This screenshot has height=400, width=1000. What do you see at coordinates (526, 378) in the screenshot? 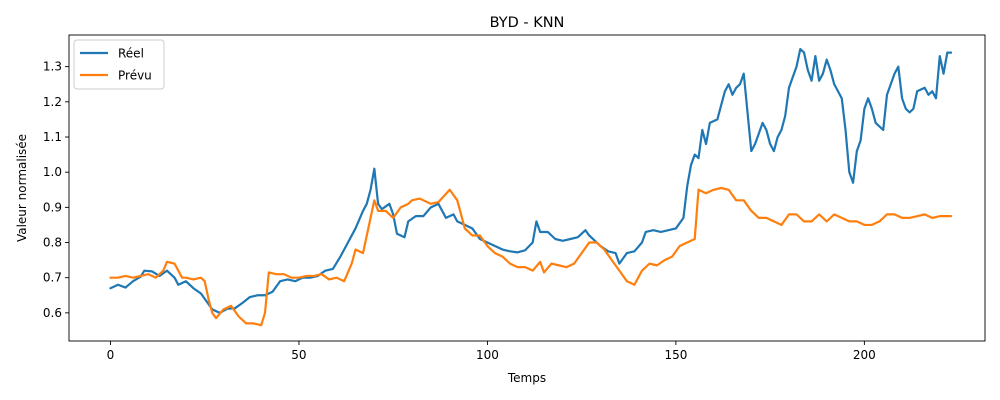
I see `x-axis-title: Temps` at bounding box center [526, 378].